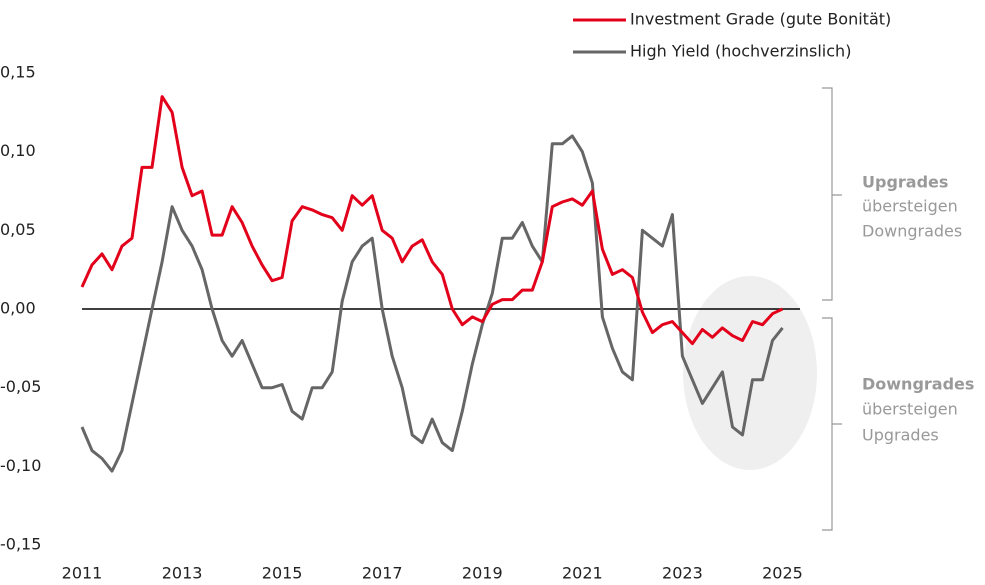 This screenshot has height=585, width=985. I want to click on x-tick-label: 2019, so click(482, 573).